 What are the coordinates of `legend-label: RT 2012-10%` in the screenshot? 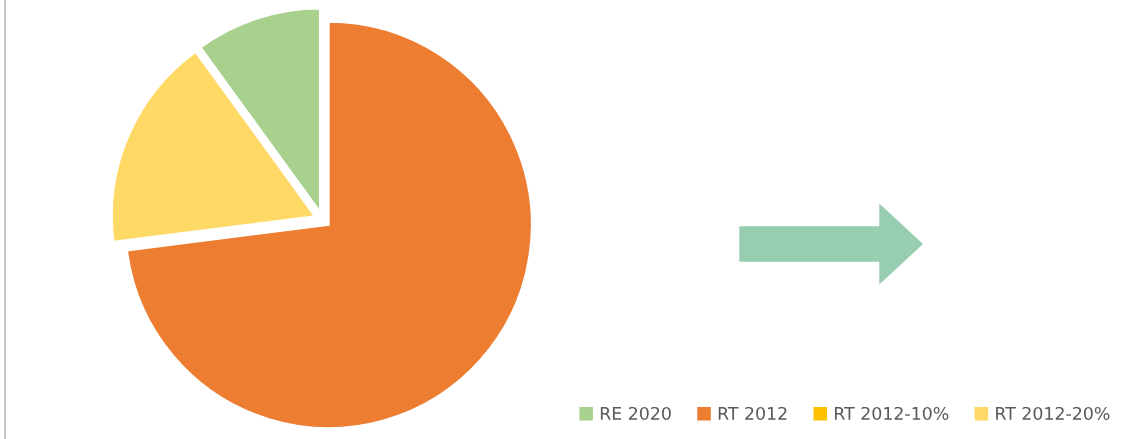 It's located at (892, 413).